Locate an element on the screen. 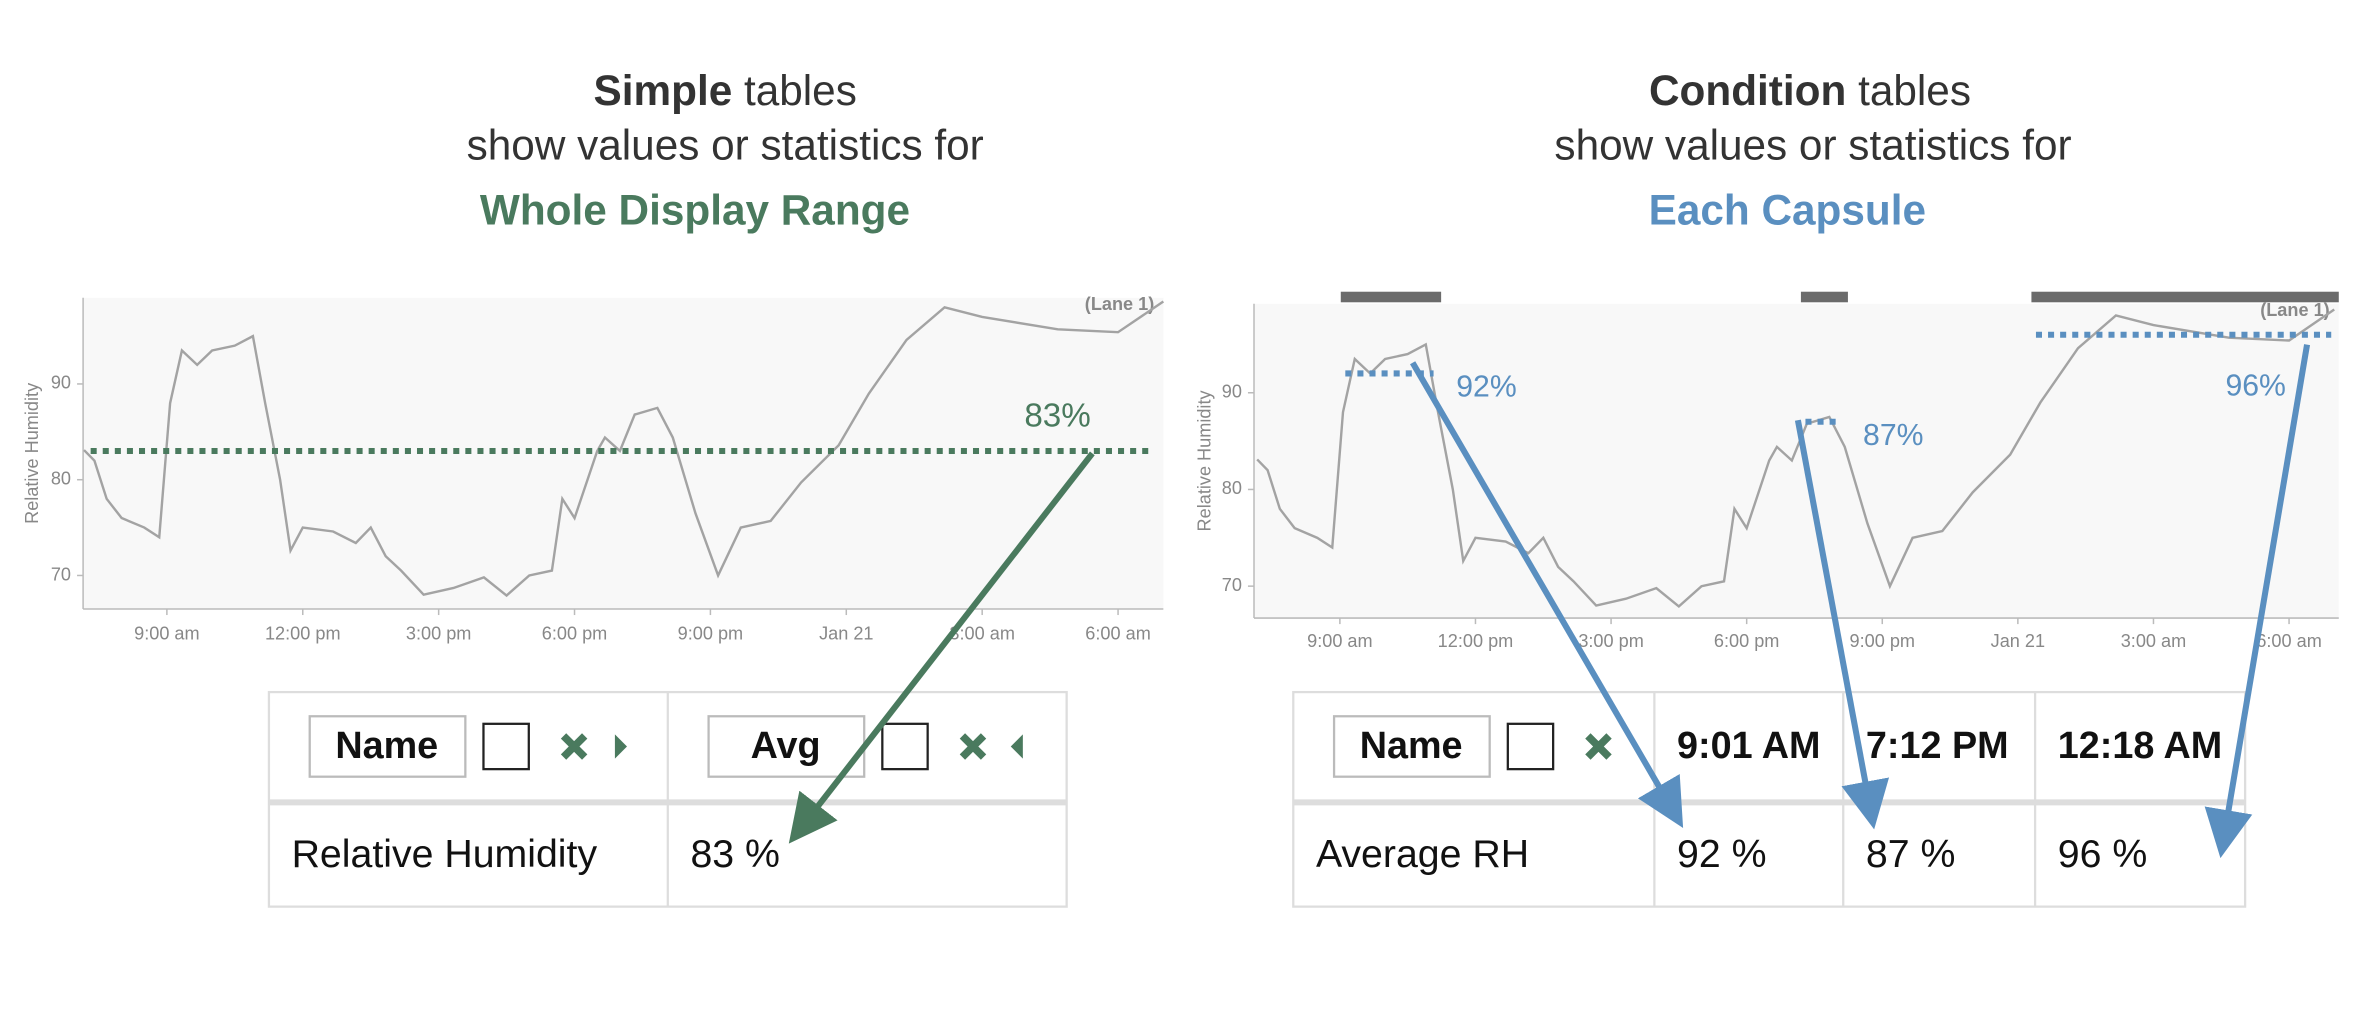 The height and width of the screenshot is (1011, 2369). heading: Simple tables is located at coordinates (725, 90).